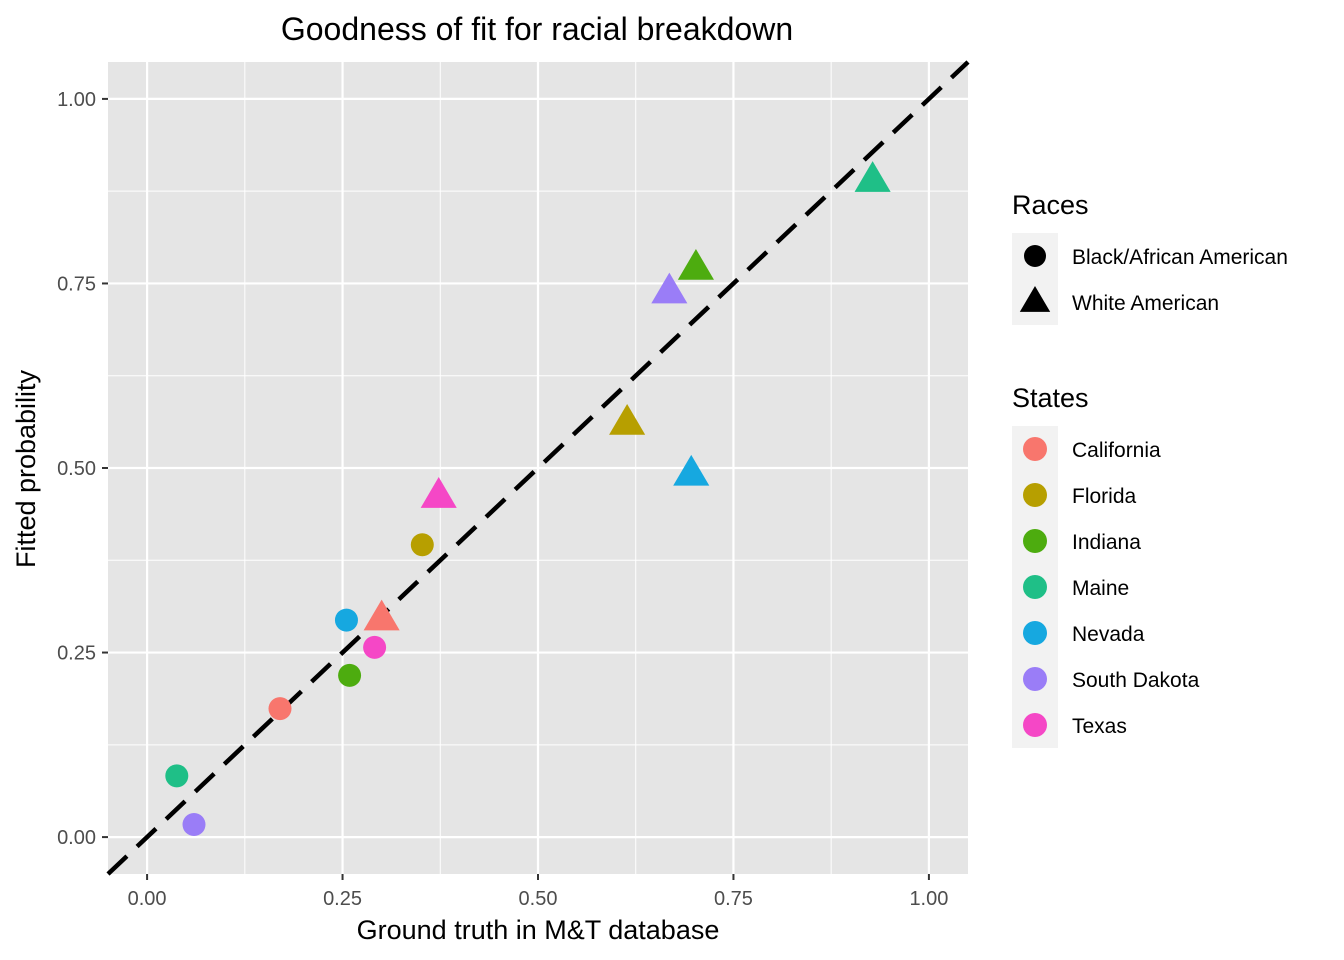 This screenshot has height=960, width=1344. What do you see at coordinates (1035, 256) in the screenshot?
I see `legend-key-circle` at bounding box center [1035, 256].